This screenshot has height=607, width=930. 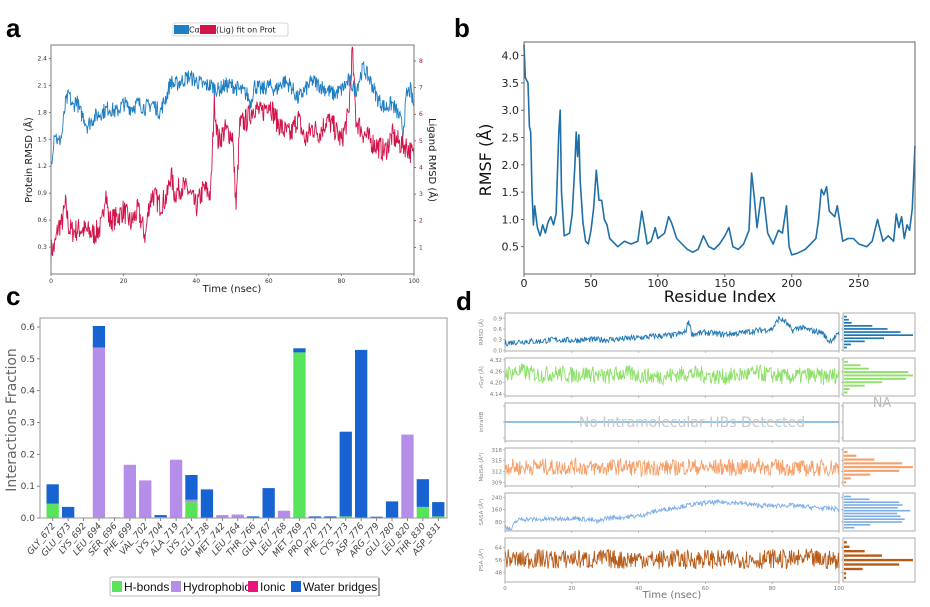 What do you see at coordinates (28, 519) in the screenshot?
I see `c-ytick-label: 0.0` at bounding box center [28, 519].